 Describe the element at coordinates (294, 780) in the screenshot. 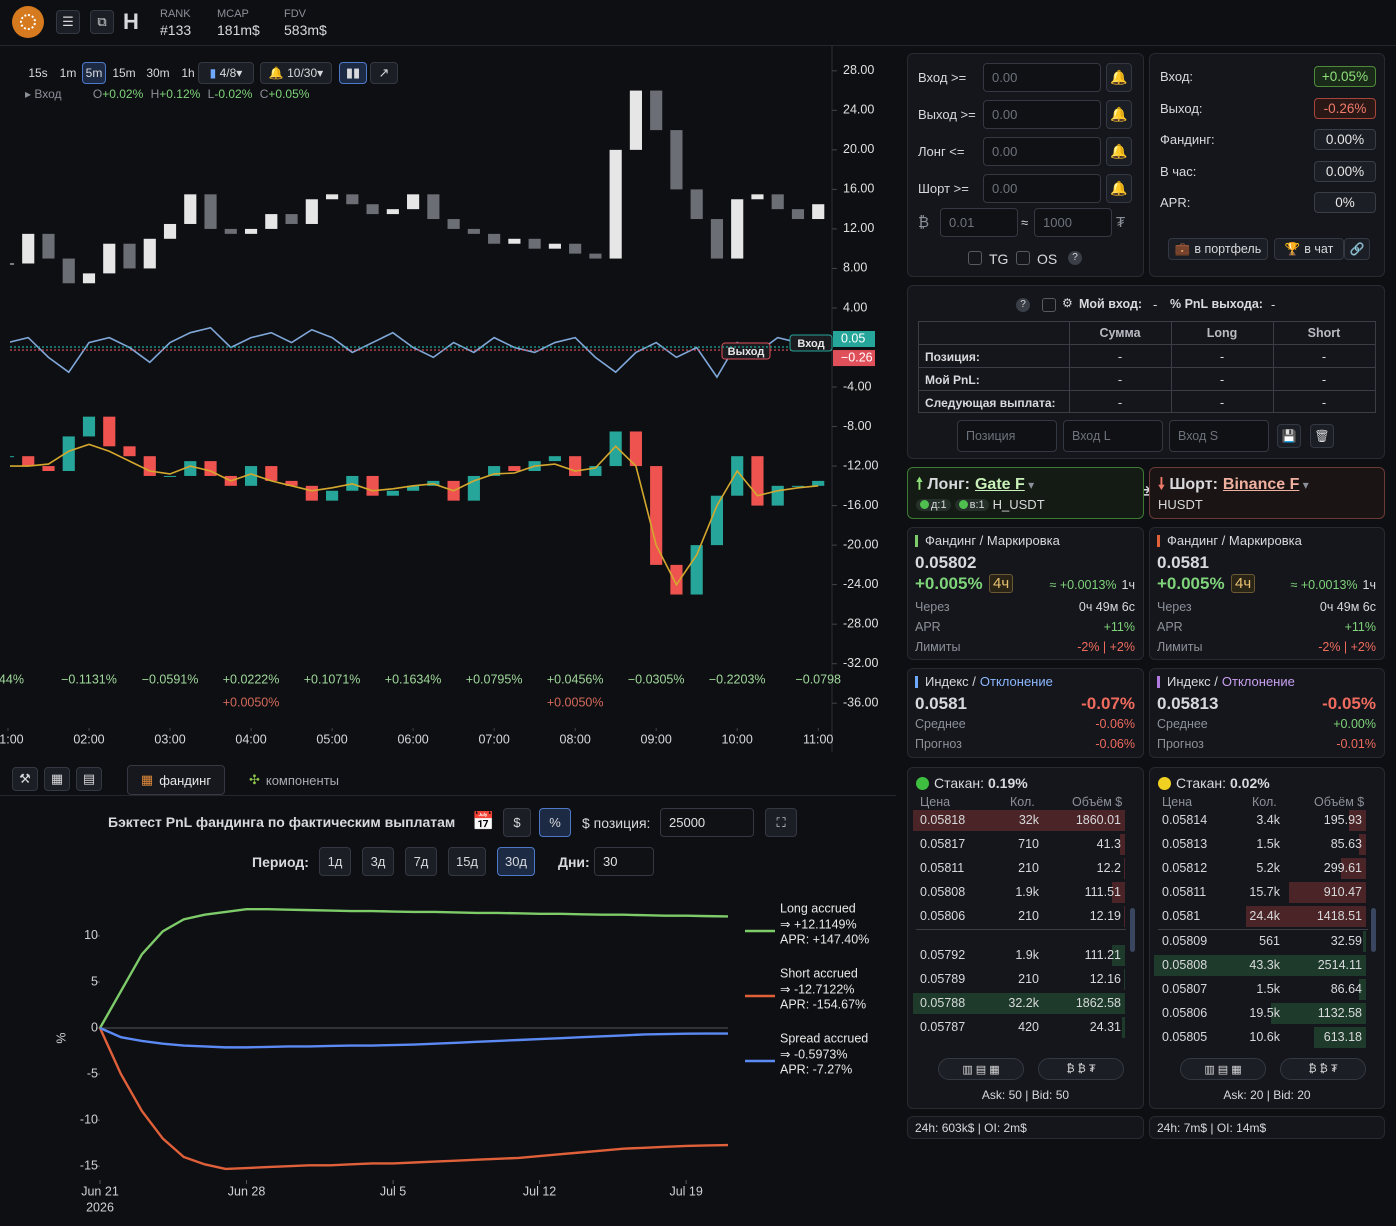

I see `tab: ✣ компоненты` at that location.